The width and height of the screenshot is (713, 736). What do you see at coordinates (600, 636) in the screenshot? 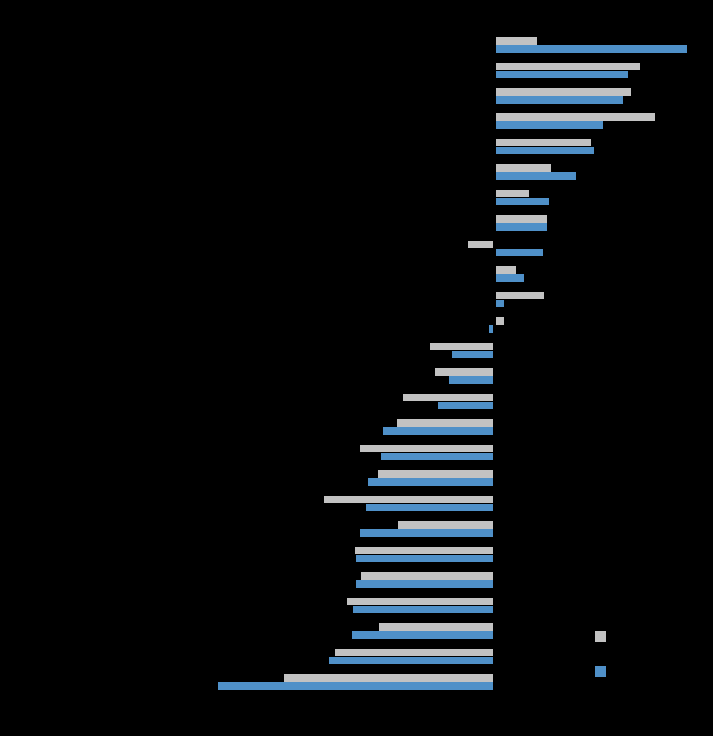
I see `legend-swatch-gray` at bounding box center [600, 636].